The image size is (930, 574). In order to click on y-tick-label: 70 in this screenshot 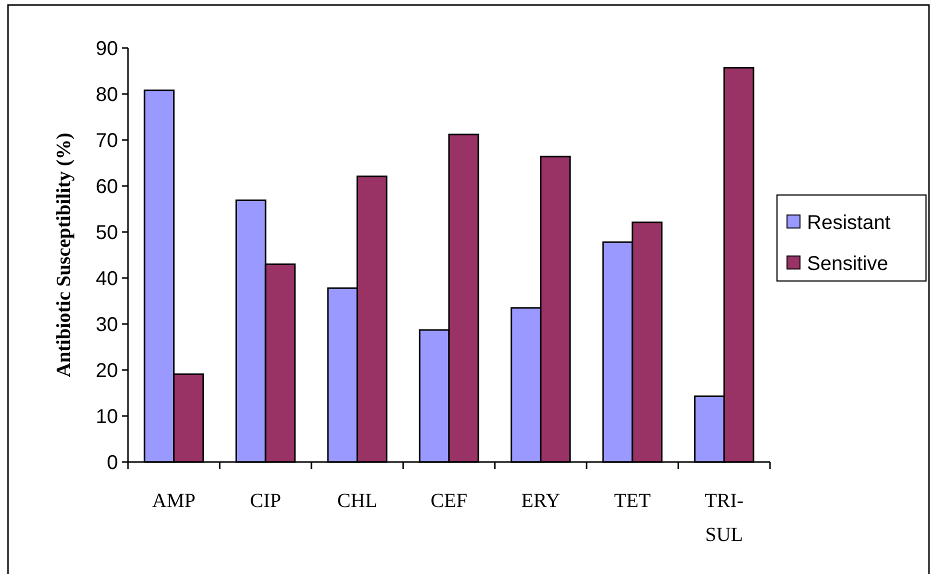, I will do `click(107, 141)`.